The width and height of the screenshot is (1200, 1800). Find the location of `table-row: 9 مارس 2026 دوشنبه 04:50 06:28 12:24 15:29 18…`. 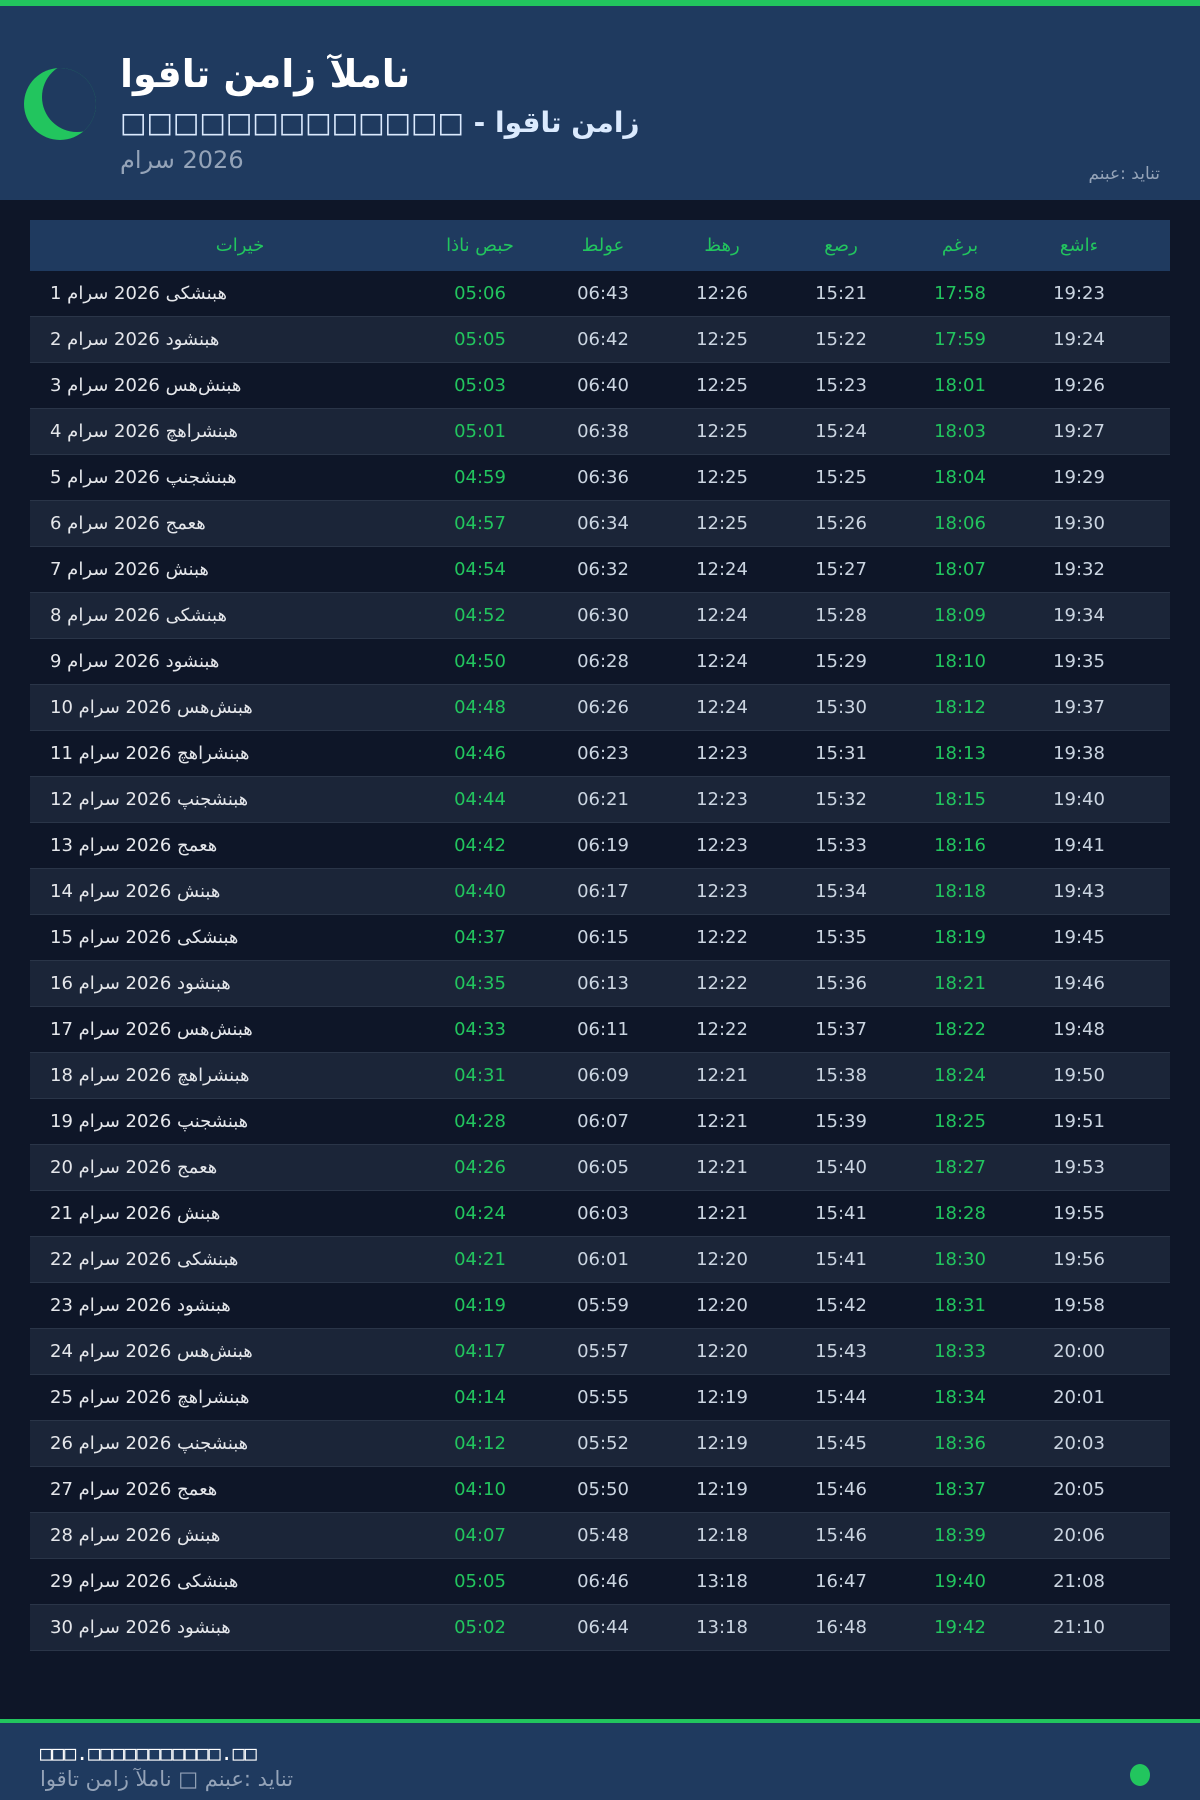

table-row: 9 مارس 2026 دوشنبه 04:50 06:28 12:24 15:29 18… is located at coordinates (600, 662).